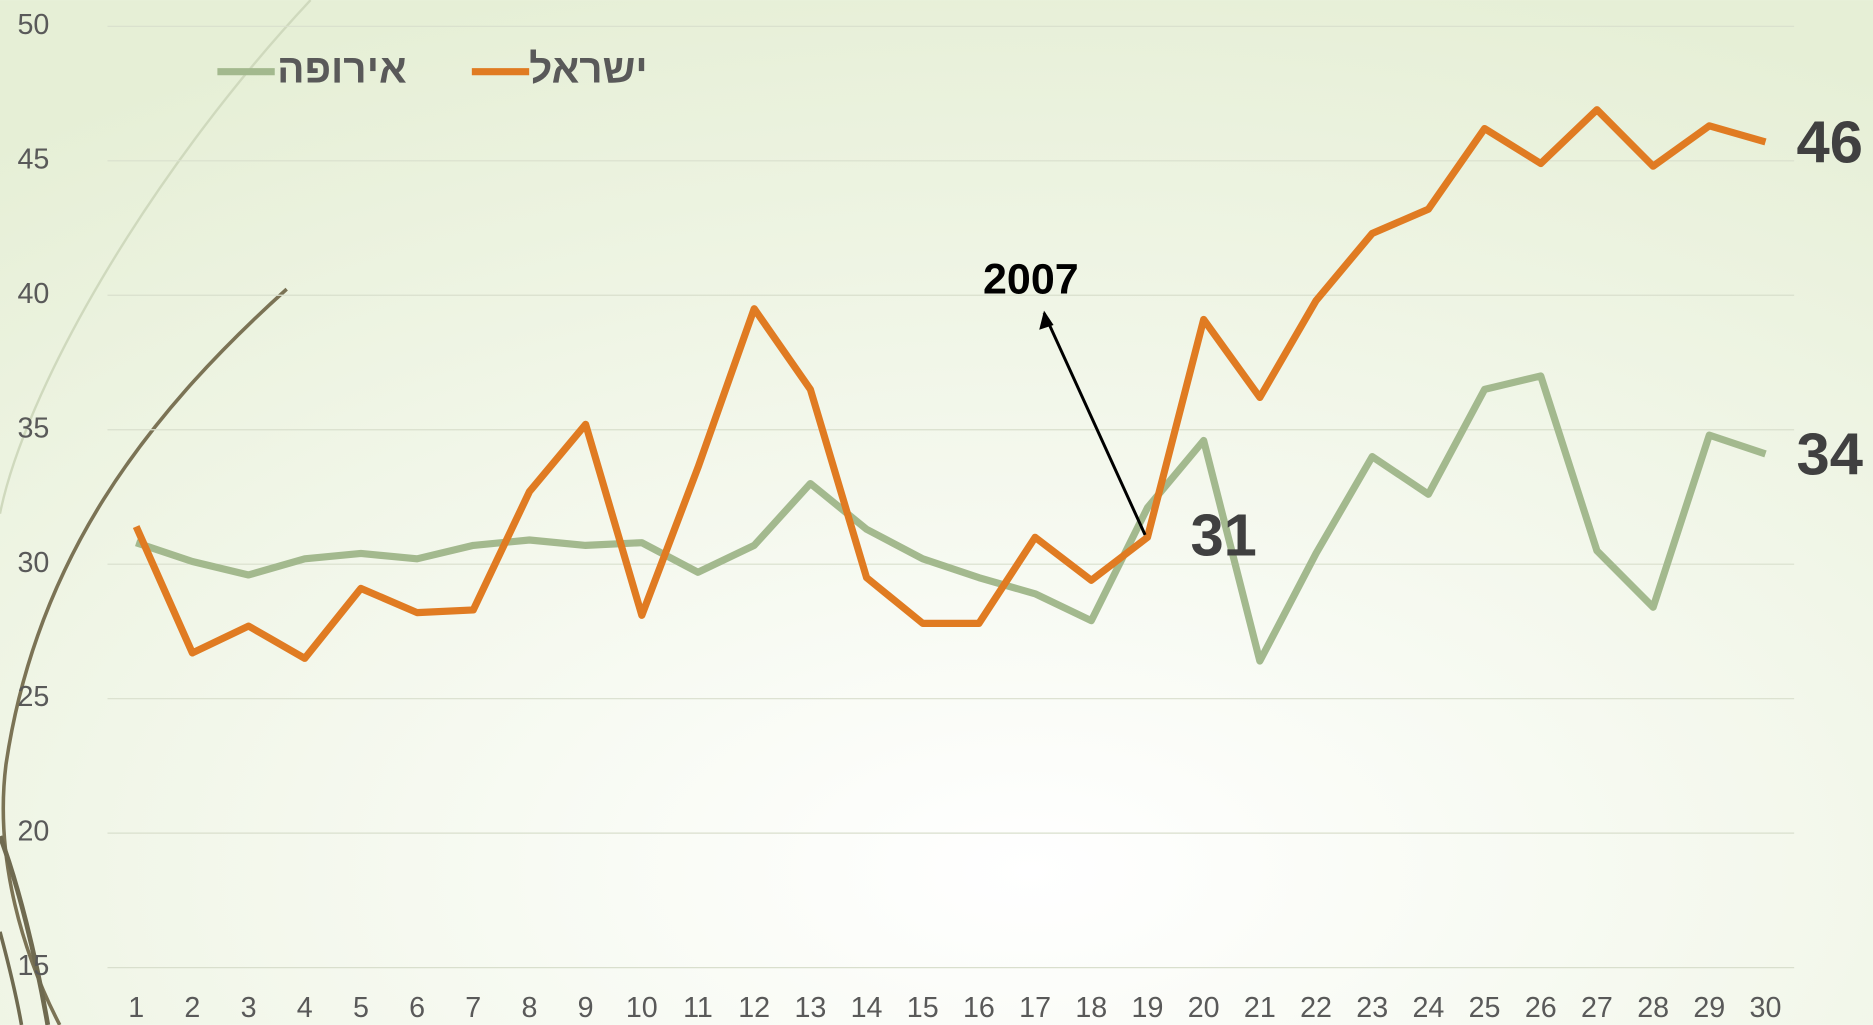 This screenshot has height=1025, width=1873. Describe the element at coordinates (34, 563) in the screenshot. I see `y-tick-label: 30` at that location.